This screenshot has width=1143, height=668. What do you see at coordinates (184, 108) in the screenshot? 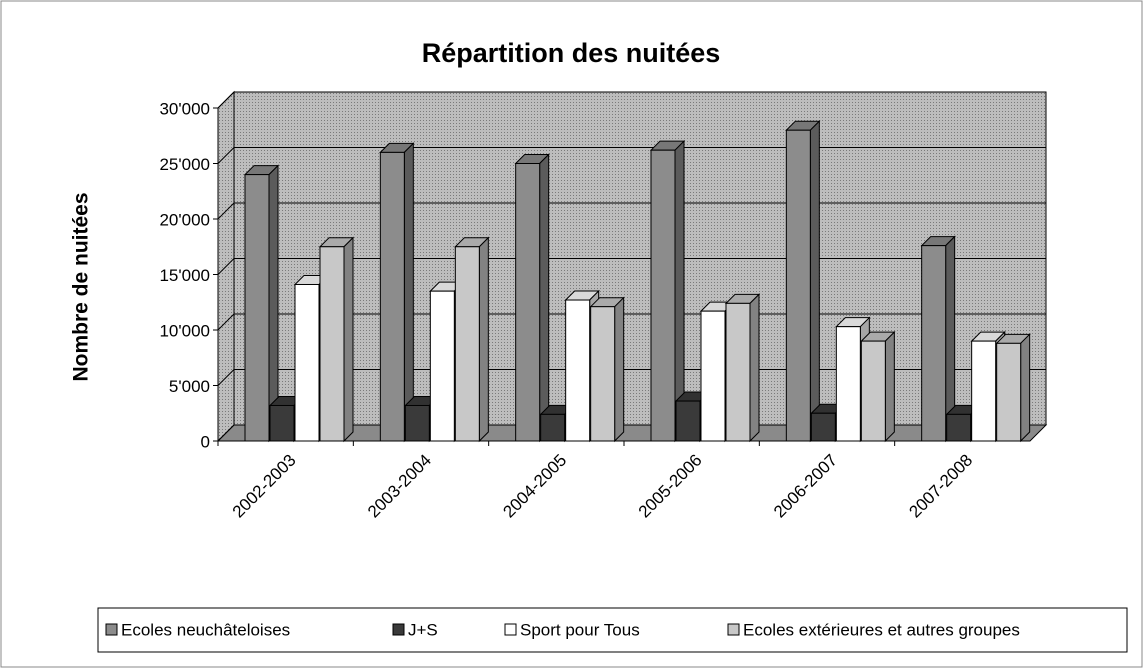
I see `y-tick-label: 30'000` at bounding box center [184, 108].